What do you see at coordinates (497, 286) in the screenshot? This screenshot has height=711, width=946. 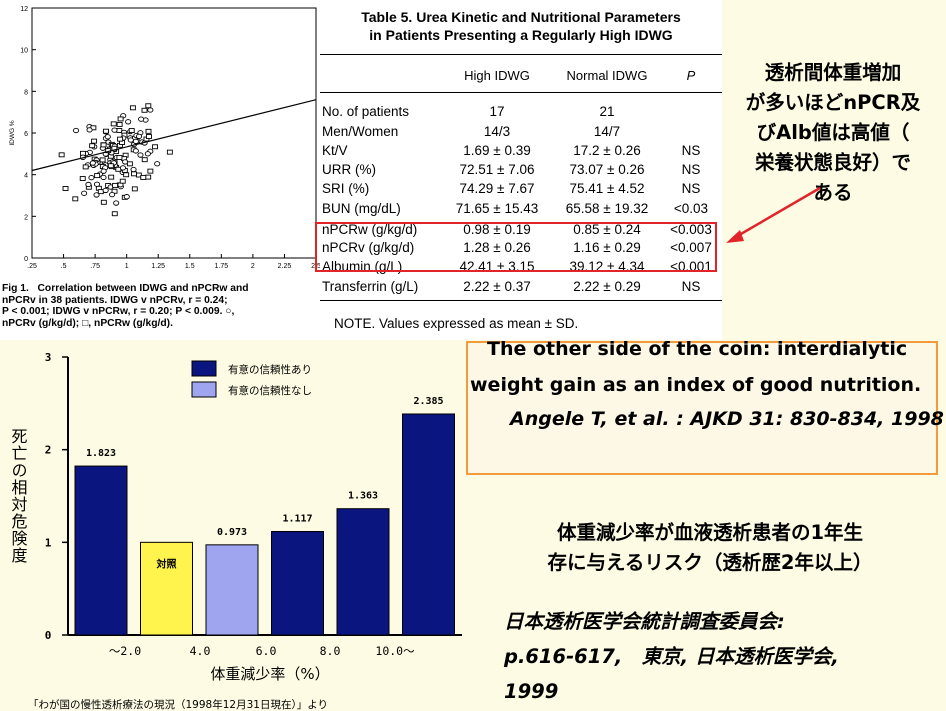 I see `table-cell: 2.22 ± 0.37` at bounding box center [497, 286].